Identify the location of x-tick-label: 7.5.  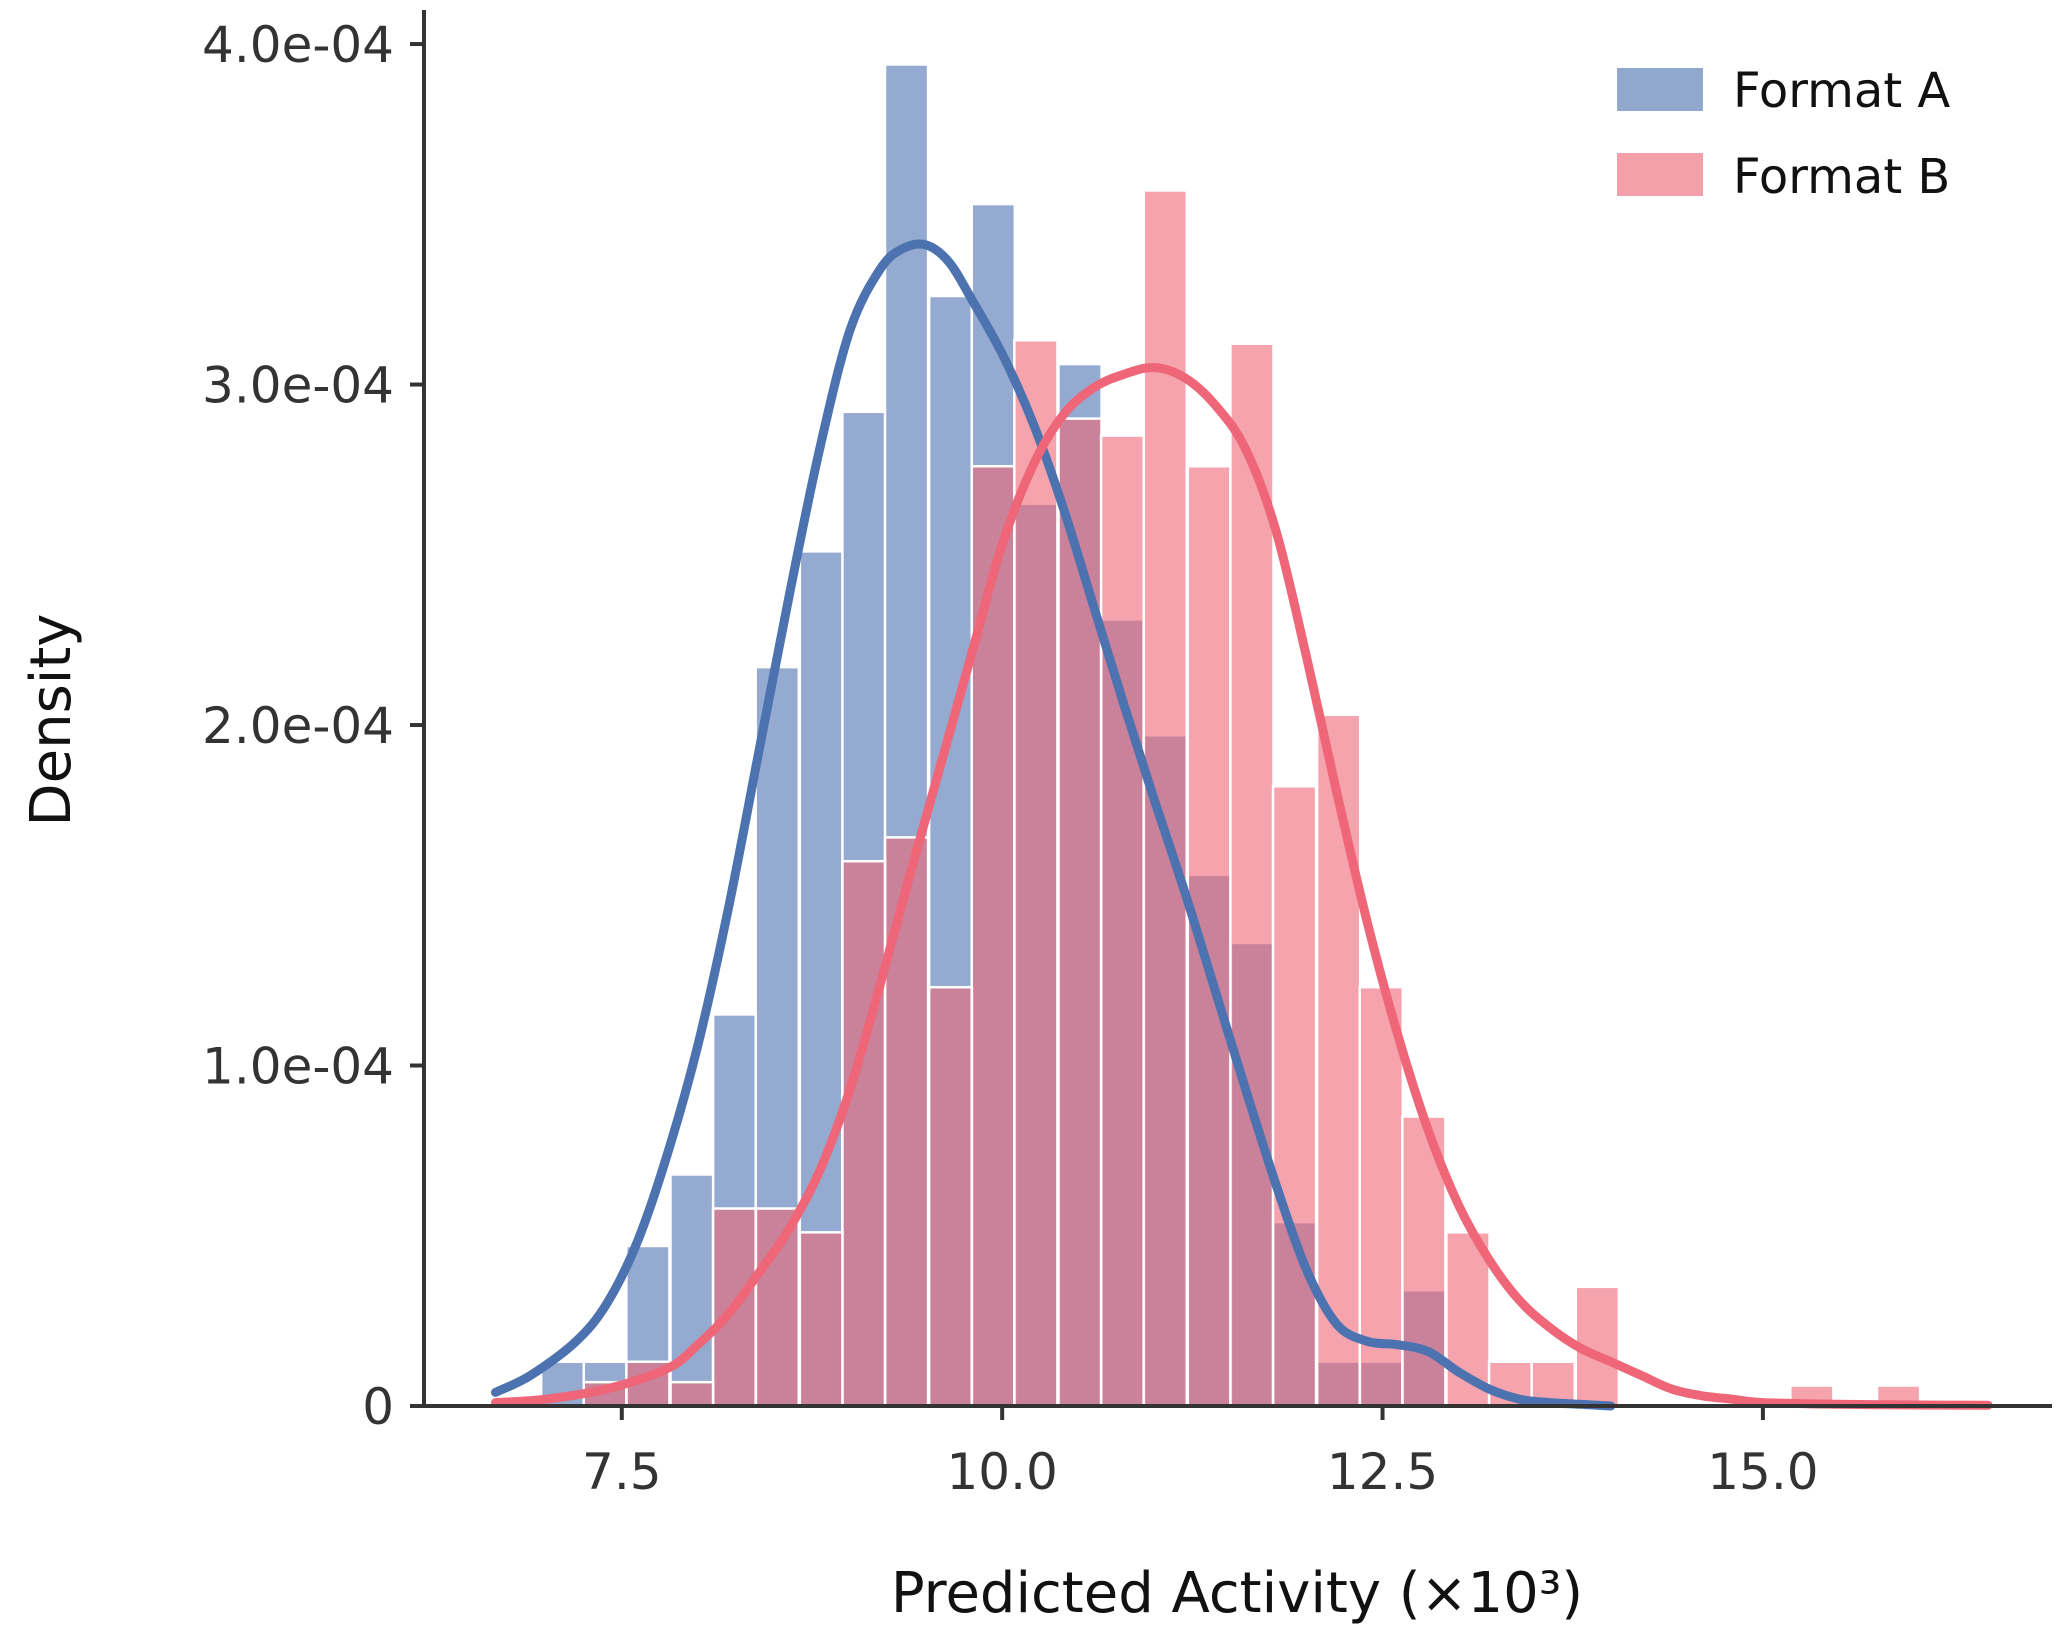
(622, 1472).